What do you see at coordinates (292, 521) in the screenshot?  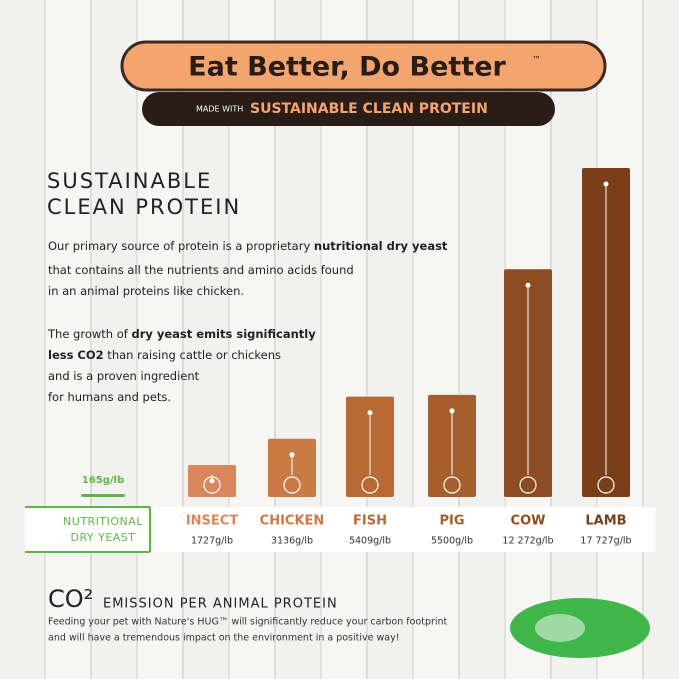 I see `category-label: CHICKEN` at bounding box center [292, 521].